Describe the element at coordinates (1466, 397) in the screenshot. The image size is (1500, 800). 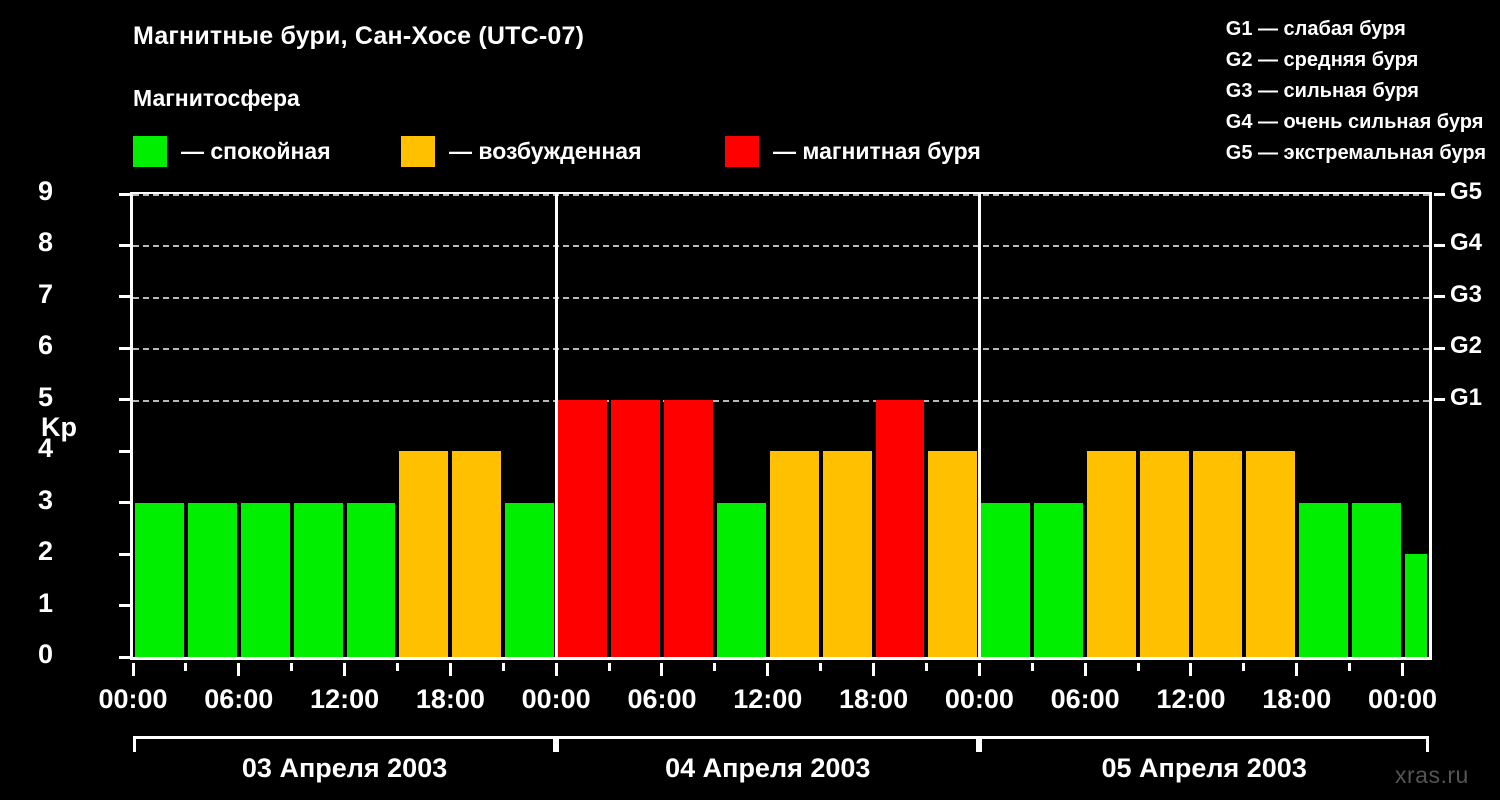
I see `g-axis-label-G1: G1` at that location.